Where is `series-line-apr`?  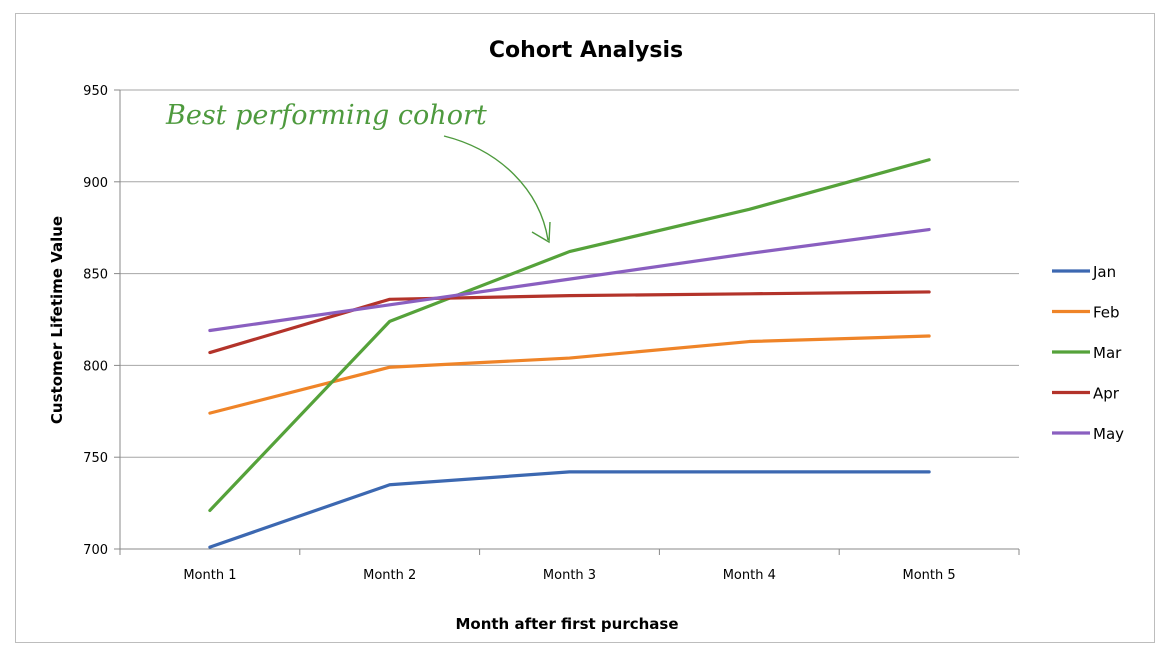 series-line-apr is located at coordinates (569, 322).